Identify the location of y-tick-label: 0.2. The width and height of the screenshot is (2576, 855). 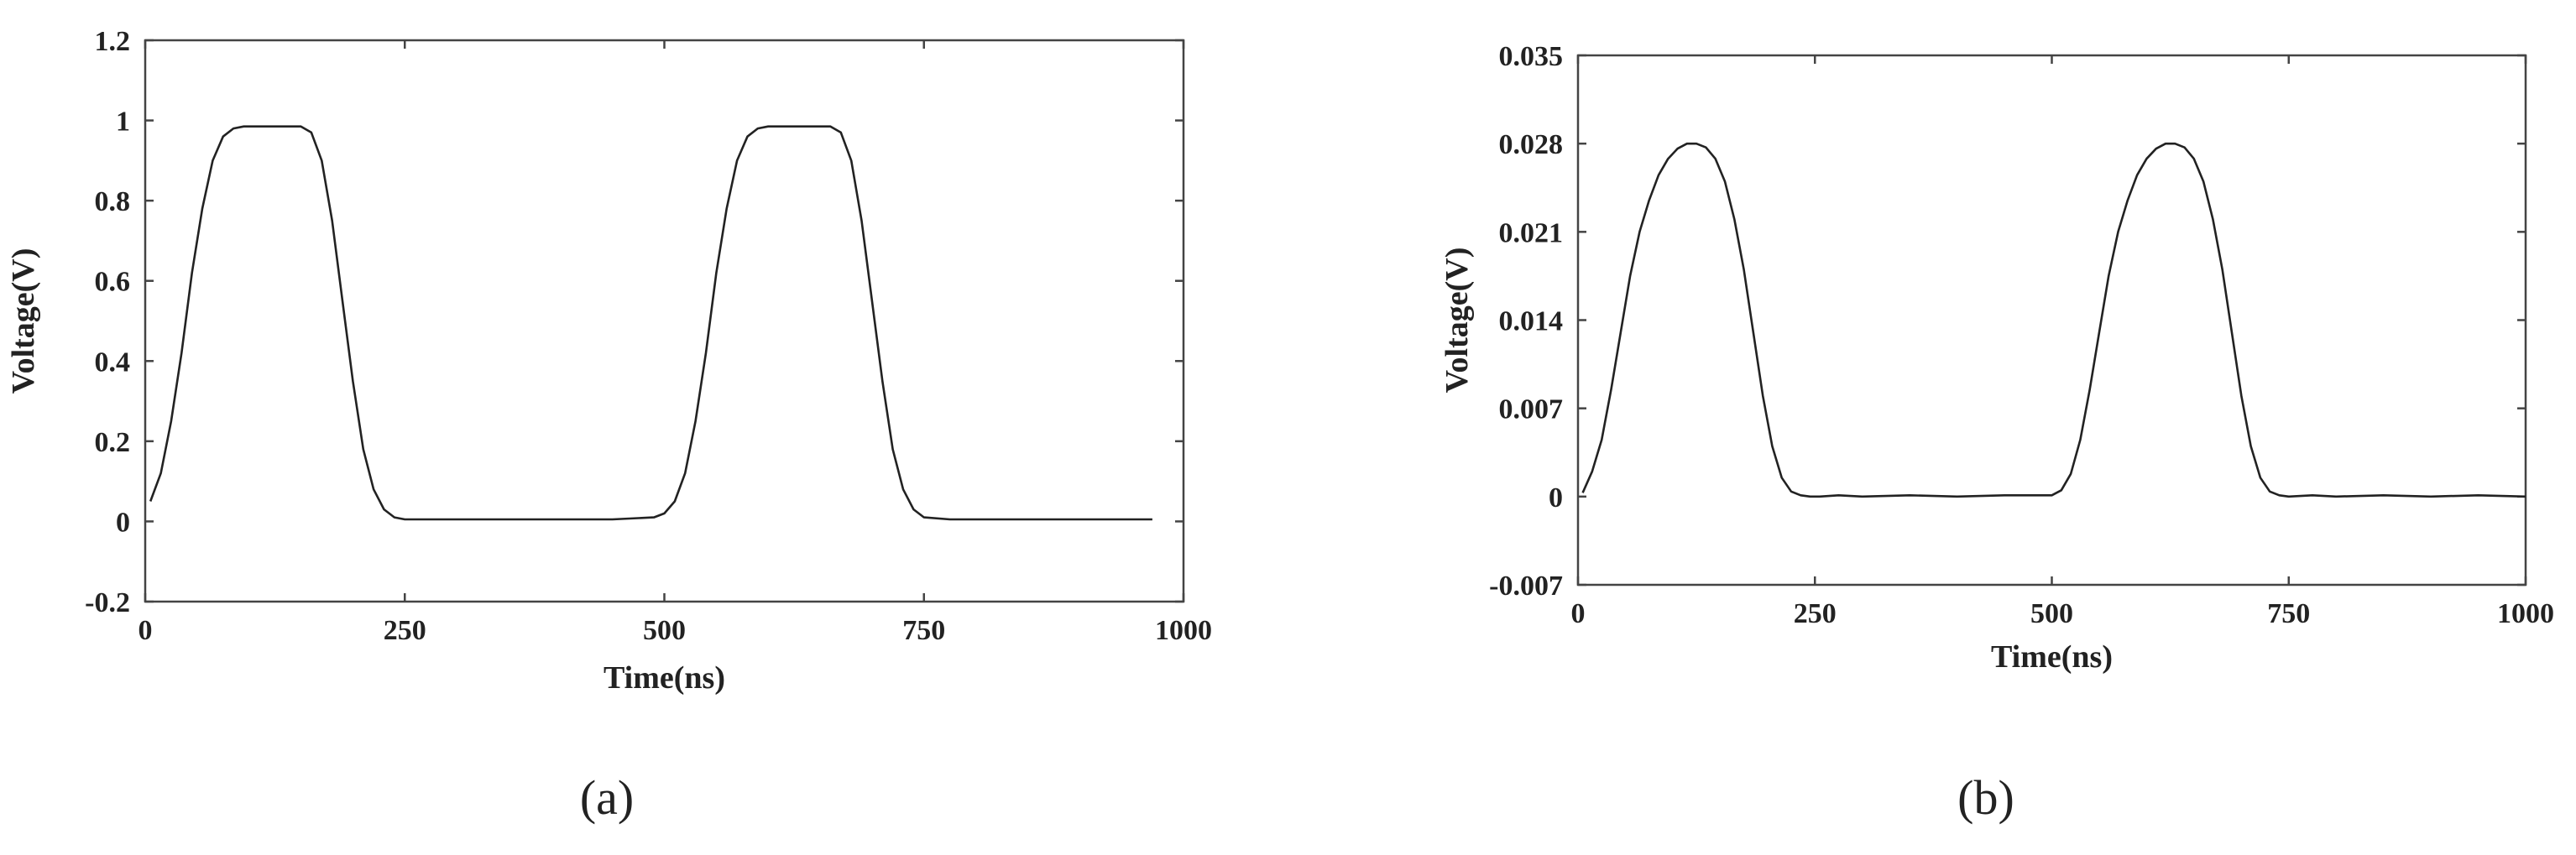
(113, 443).